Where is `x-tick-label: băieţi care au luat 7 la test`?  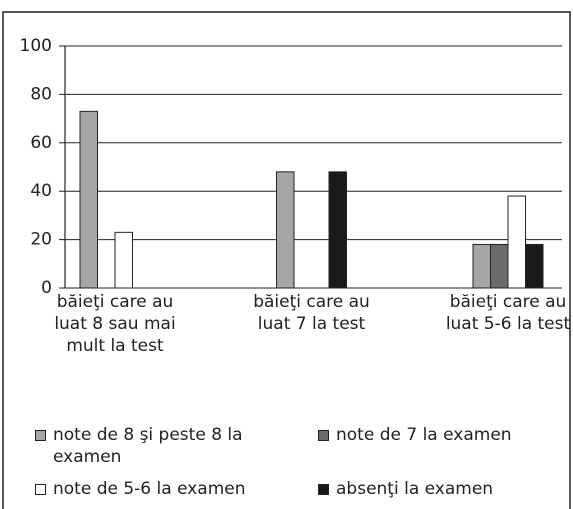
x-tick-label: băieţi care au luat 7 la test is located at coordinates (311, 313).